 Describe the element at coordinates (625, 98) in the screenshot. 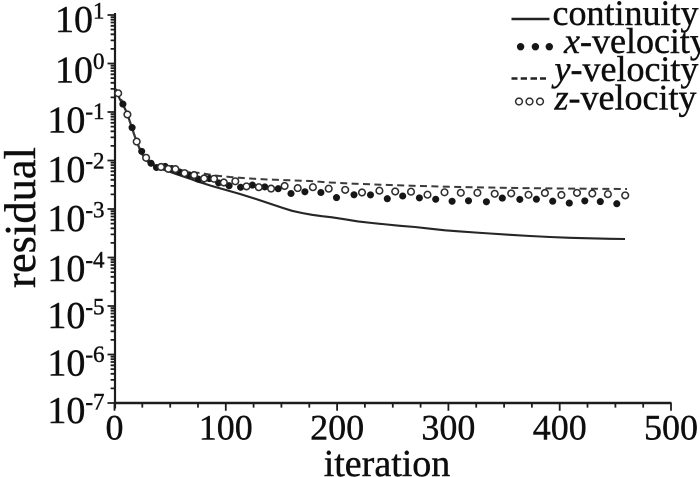

I see `svg-text: z-velocity` at that location.